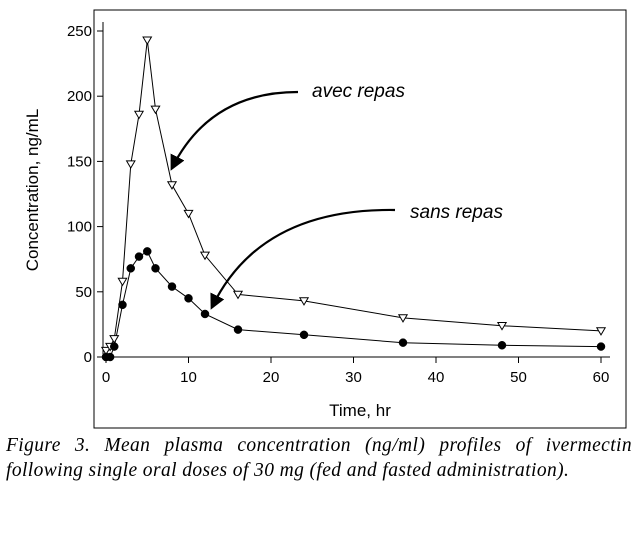 The width and height of the screenshot is (638, 533). Describe the element at coordinates (353, 377) in the screenshot. I see `x-tick-label: 30` at that location.